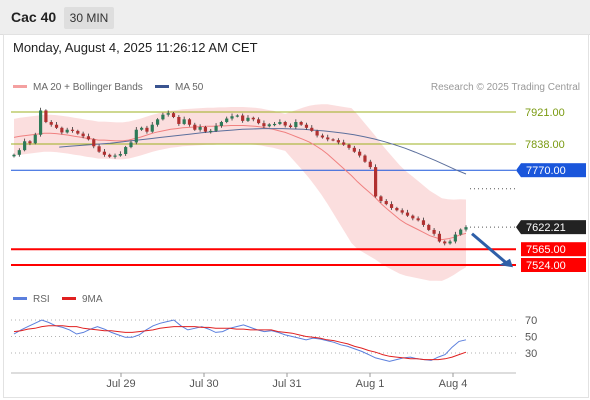 The width and height of the screenshot is (590, 400). Describe the element at coordinates (88, 87) in the screenshot. I see `ma20-legend-label: MA 20 + Bollinger Bands` at that location.